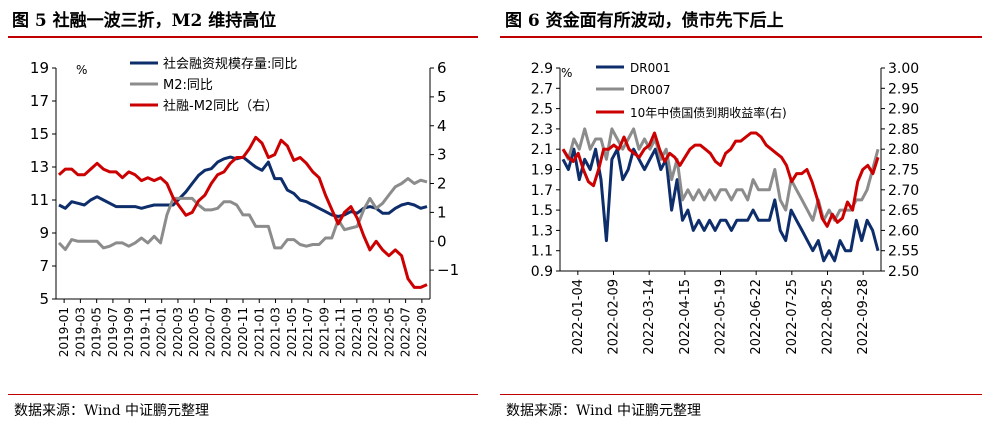  I want to click on right-tick-label: −1, so click(448, 270).